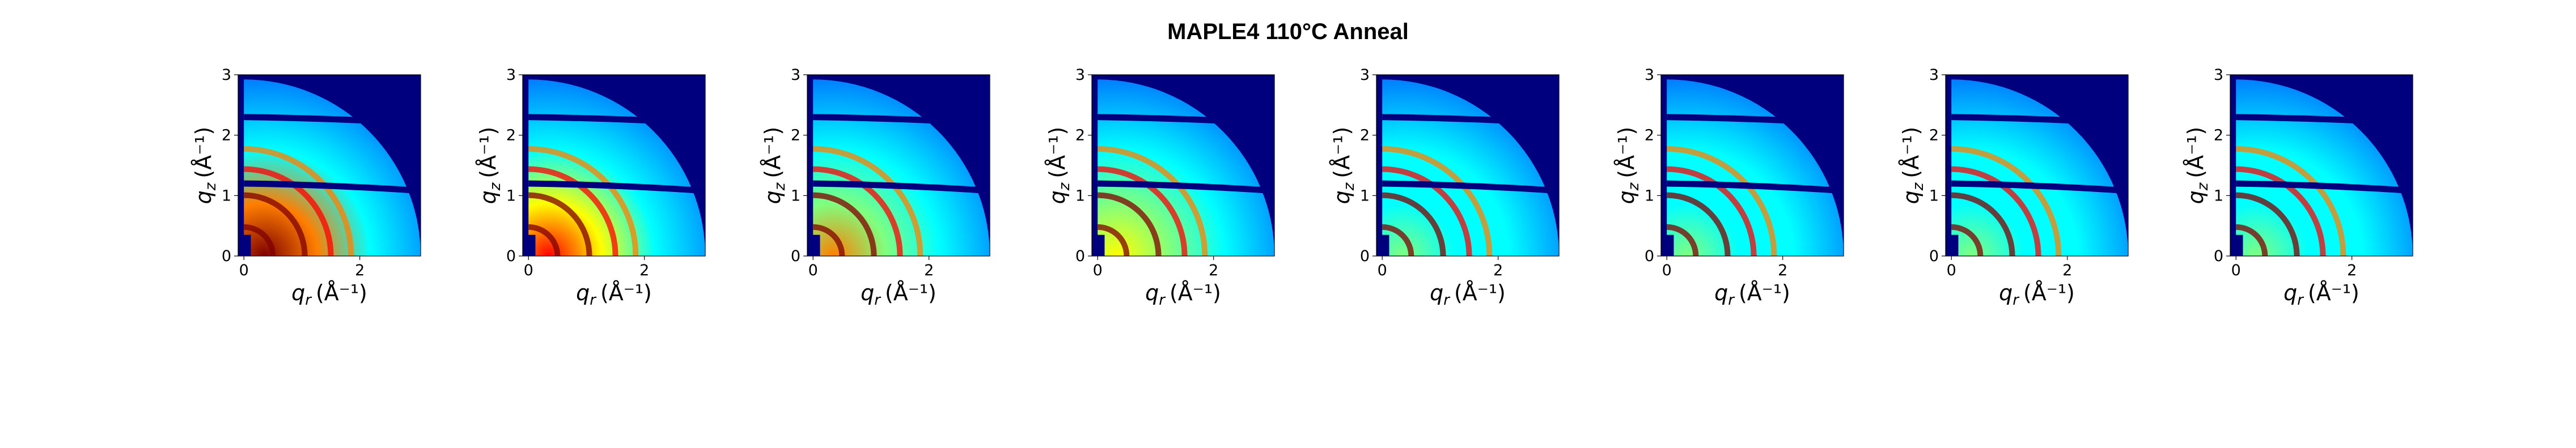  I want to click on giwaxs-panel-6: 0 1 2 3 0 2 qr (Å⁻¹) qz(Å⁻¹), so click(1734, 189).